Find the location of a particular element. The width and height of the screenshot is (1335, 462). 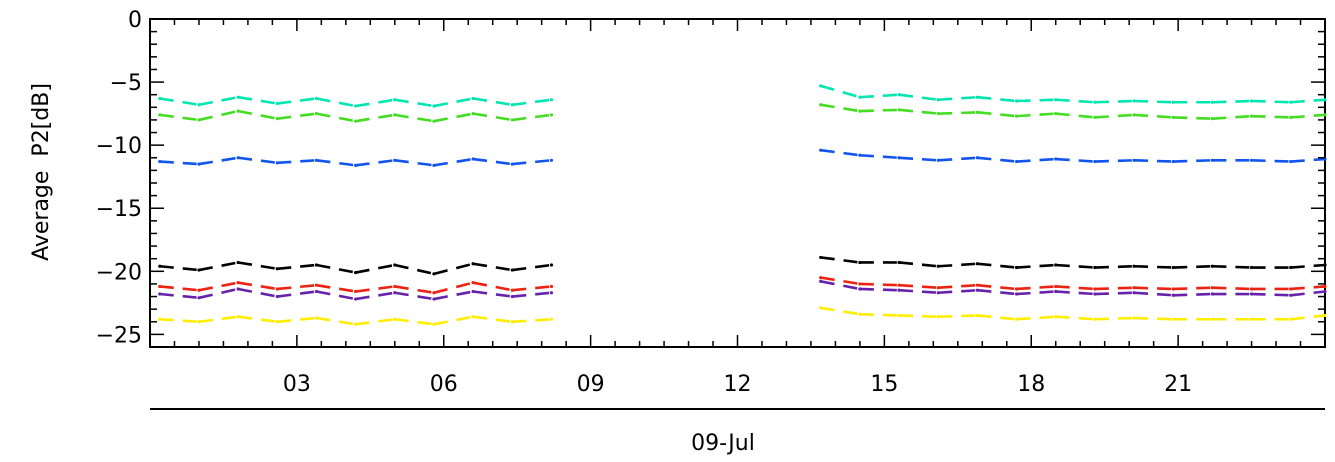

y-tick-label: −25 is located at coordinates (119, 335).